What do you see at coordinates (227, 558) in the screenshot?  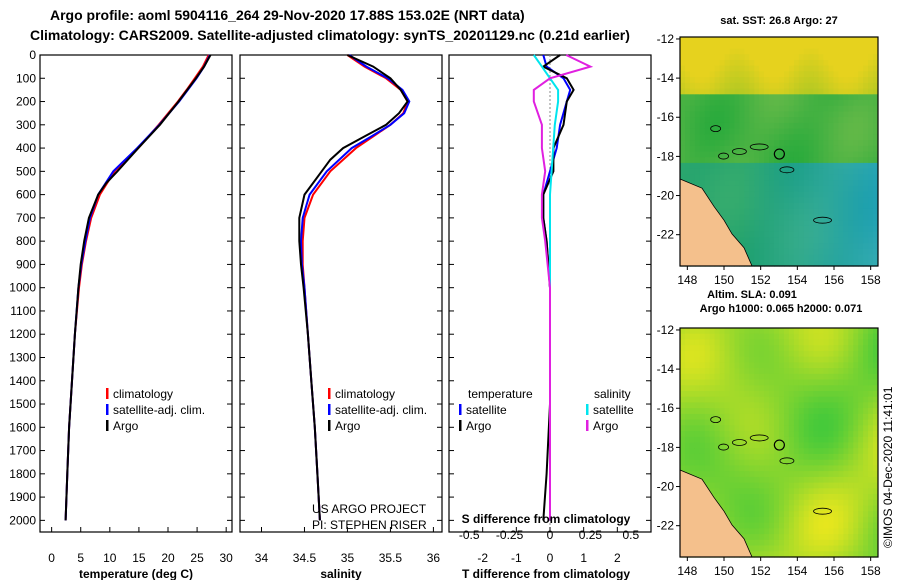 I see `temperature-x-tick-label: 30` at bounding box center [227, 558].